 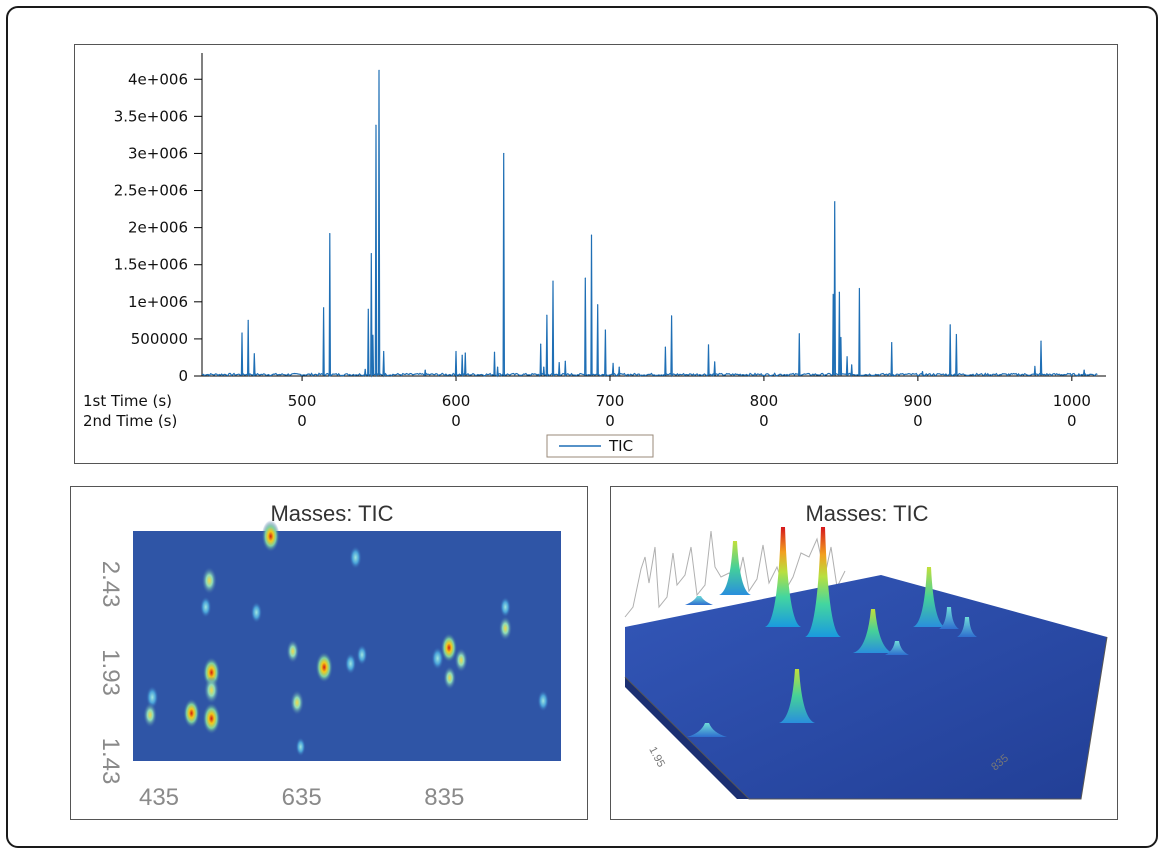 I want to click on y-tick-label: 1e+006, so click(x=158, y=302).